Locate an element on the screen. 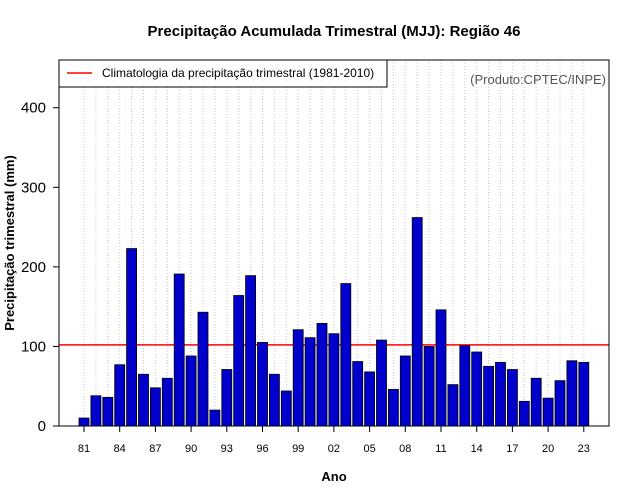 This screenshot has height=500, width=640. x-tick-label: 93 is located at coordinates (227, 449).